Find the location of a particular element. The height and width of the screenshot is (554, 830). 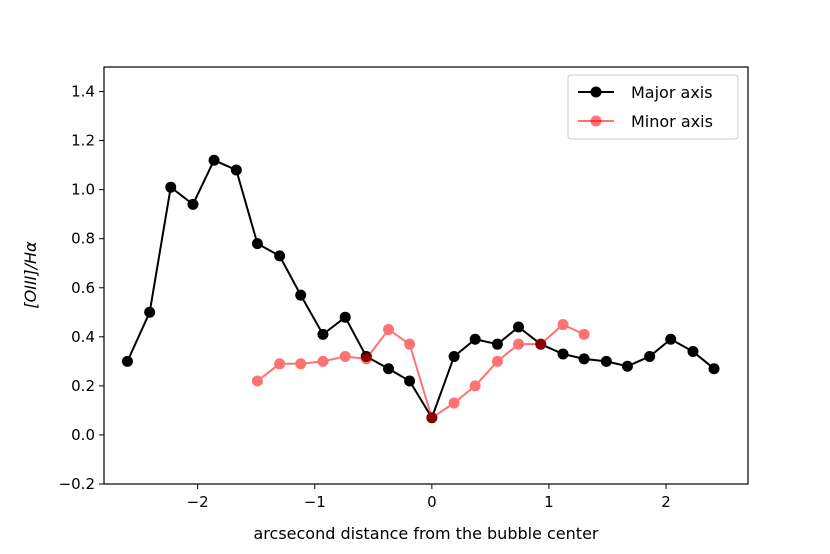

y-axis: −0.2 0.0 0.2 0.4 0.6 0.8 1.0 1.2 1.4 is located at coordinates (81, 288).